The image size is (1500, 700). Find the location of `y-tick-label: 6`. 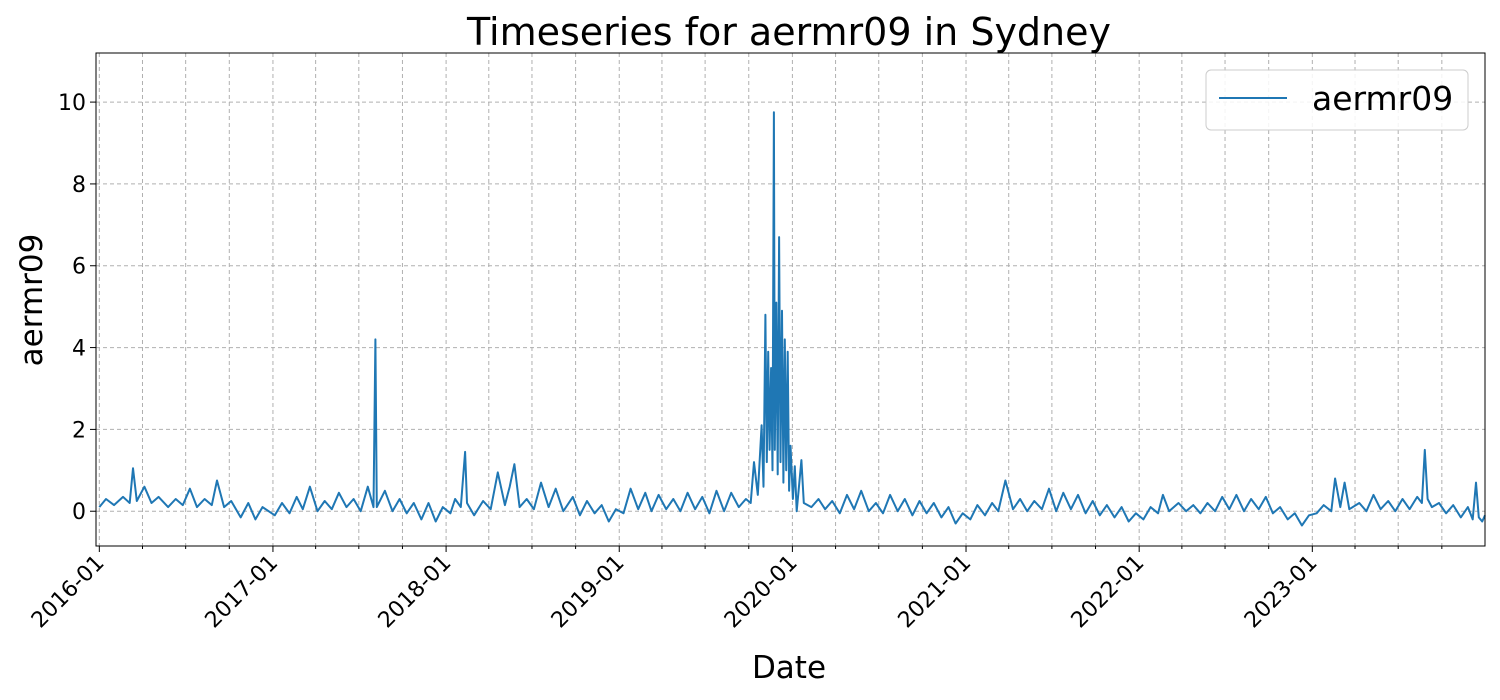

y-tick-label: 6 is located at coordinates (79, 267).